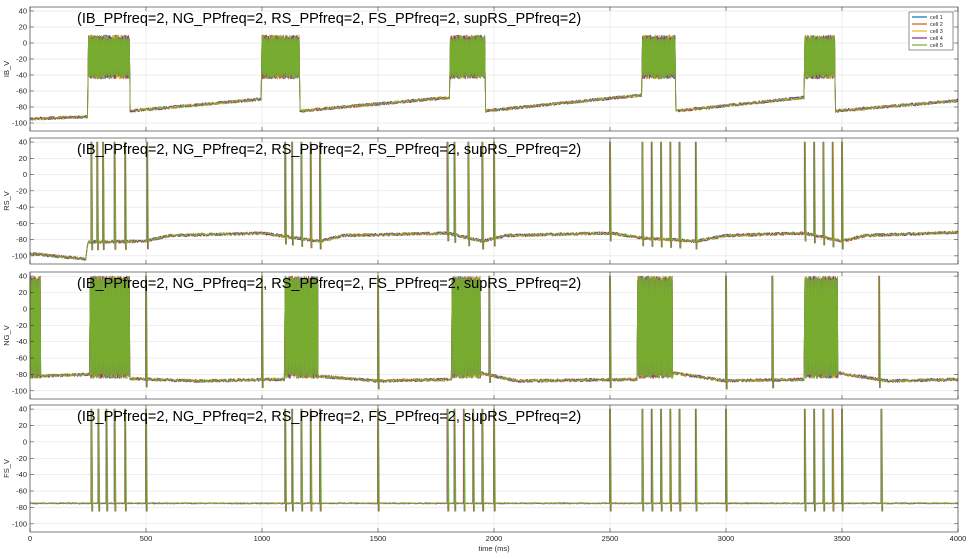  Describe the element at coordinates (146, 538) in the screenshot. I see `x-tick-label: 500` at that location.